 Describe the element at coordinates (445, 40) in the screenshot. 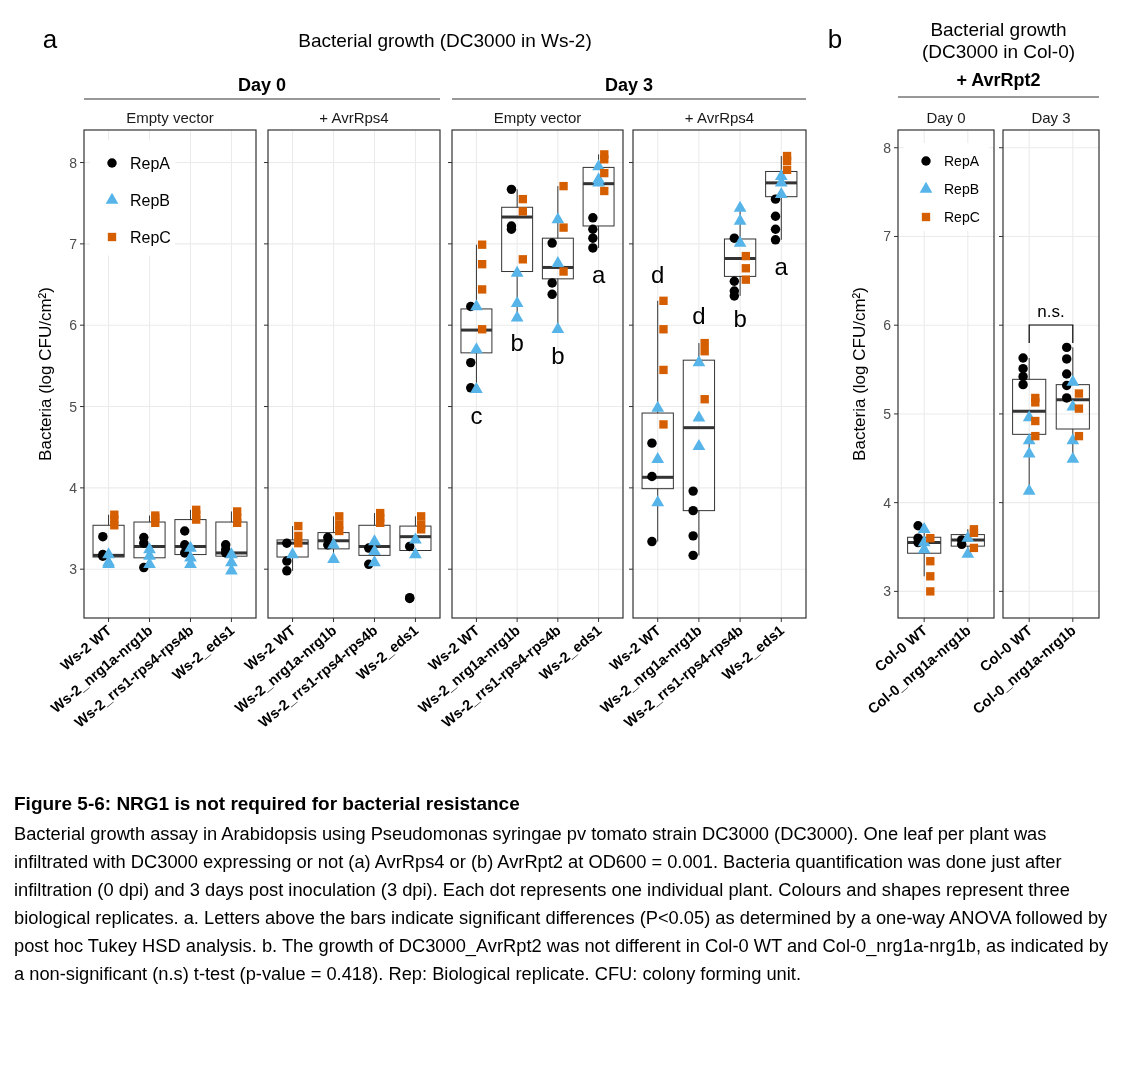

I see `text: Bacterial growth (DC3000 in Ws-2)` at that location.